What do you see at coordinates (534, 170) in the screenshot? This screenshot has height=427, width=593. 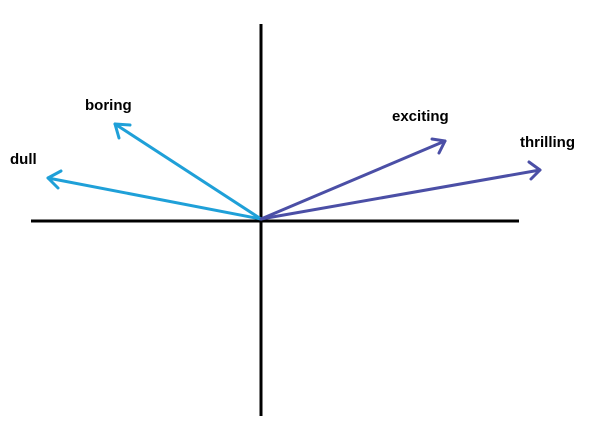 I see `vector-thrilling-arrowhead` at bounding box center [534, 170].